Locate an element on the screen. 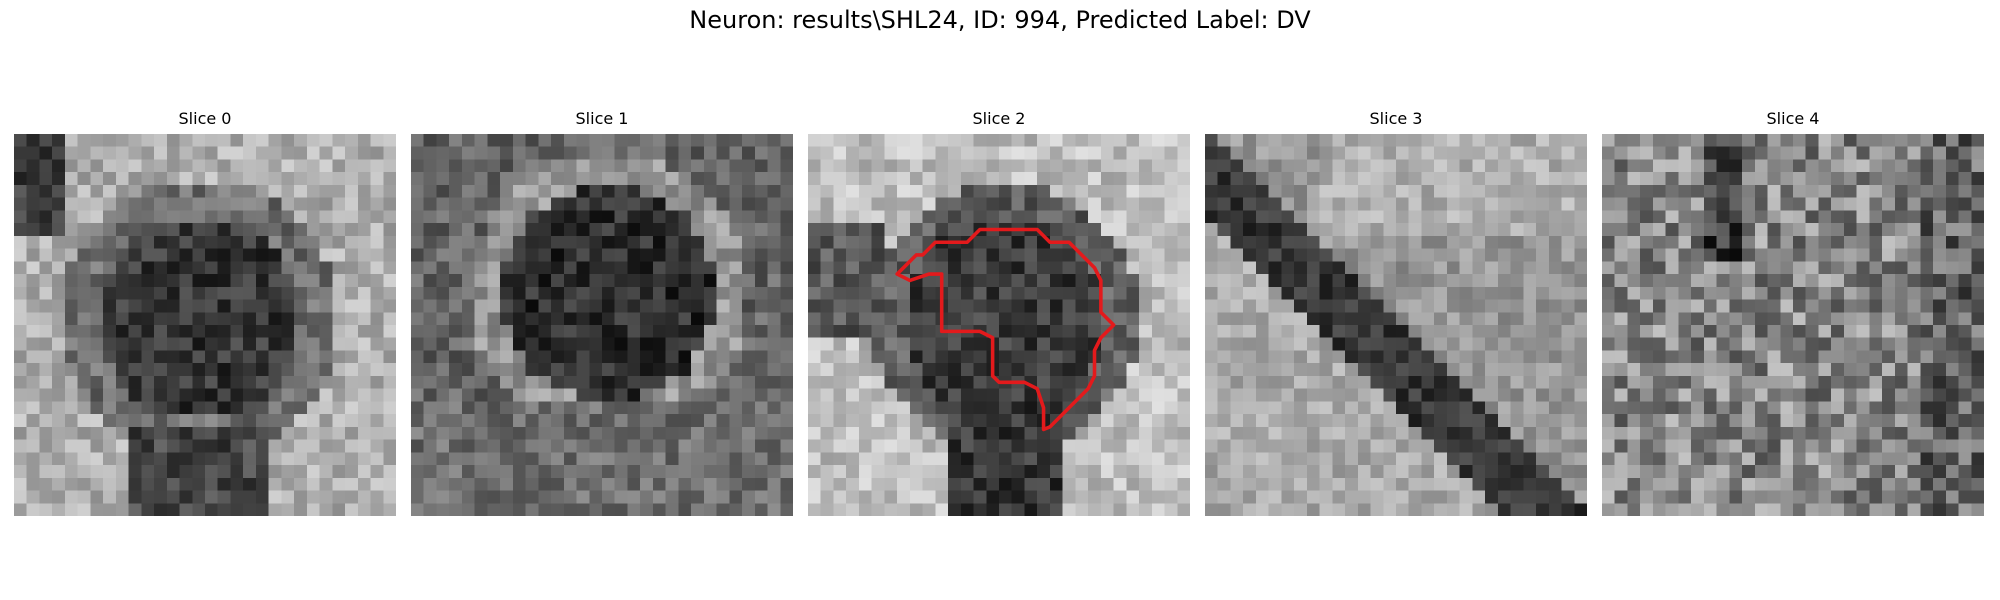 The image size is (2000, 600). slice-panel-0: Slice 0 is located at coordinates (205, 312).